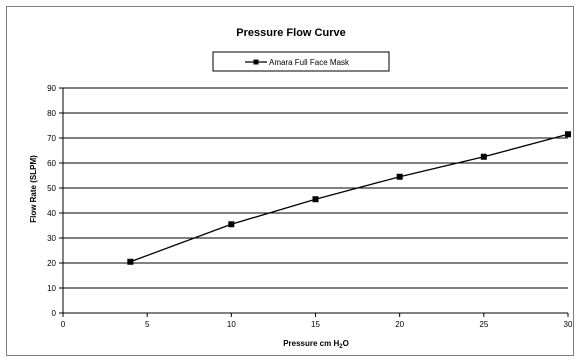 The width and height of the screenshot is (582, 364). I want to click on x-tick-label-25: 25, so click(483, 324).